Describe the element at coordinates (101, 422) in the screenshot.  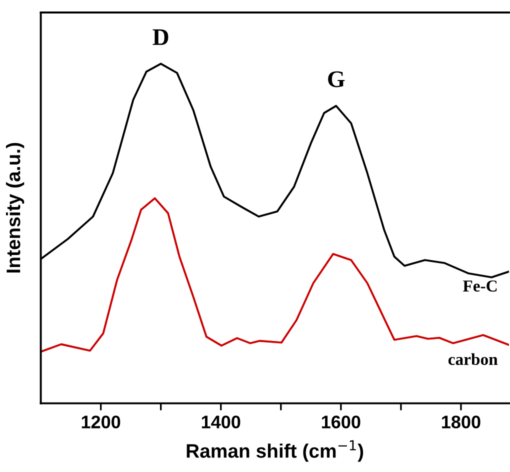
I see `x-tick-label: 1200` at that location.